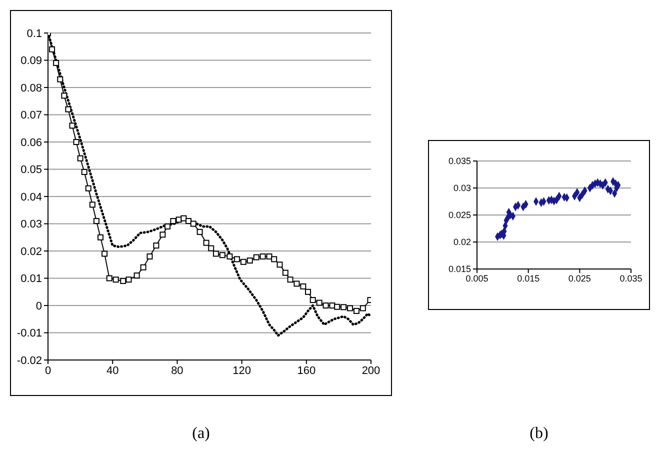 The width and height of the screenshot is (662, 459). I want to click on x-tick-label: 80, so click(177, 370).